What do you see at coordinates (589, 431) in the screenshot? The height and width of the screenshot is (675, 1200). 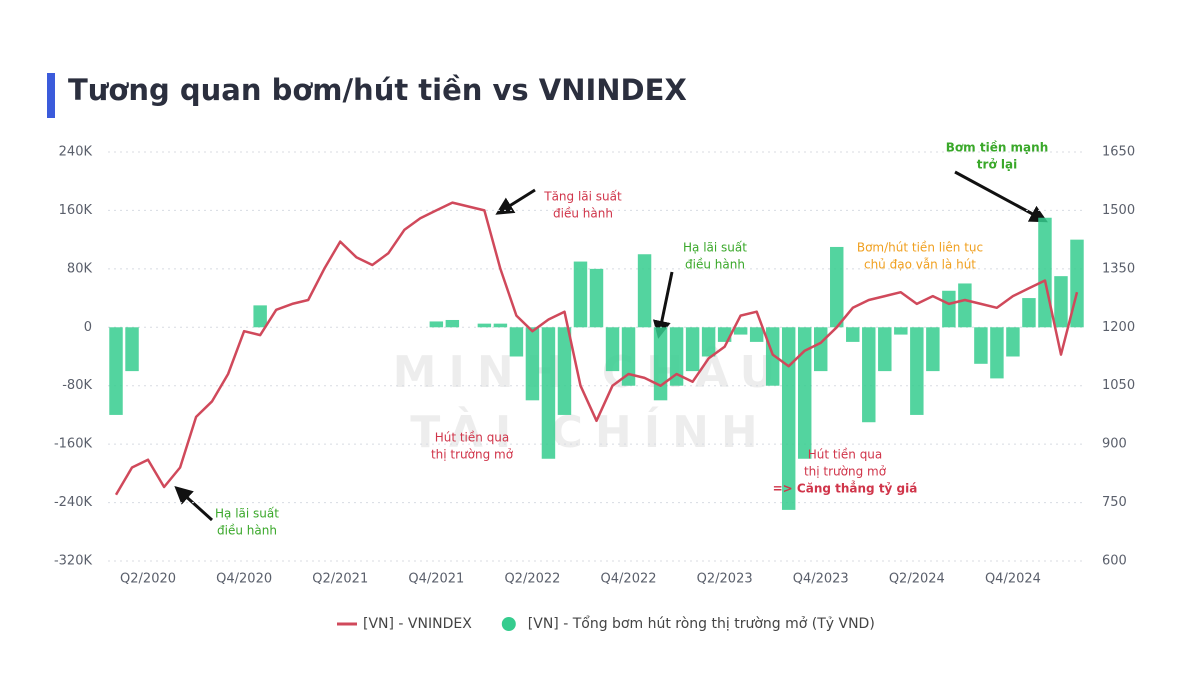 I see `watermark: TÀI CHÍNH` at bounding box center [589, 431].